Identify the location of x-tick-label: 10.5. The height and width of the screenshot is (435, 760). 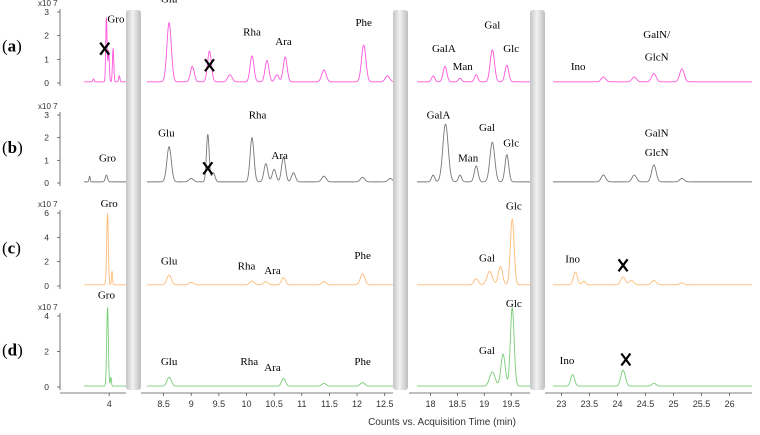
(274, 404).